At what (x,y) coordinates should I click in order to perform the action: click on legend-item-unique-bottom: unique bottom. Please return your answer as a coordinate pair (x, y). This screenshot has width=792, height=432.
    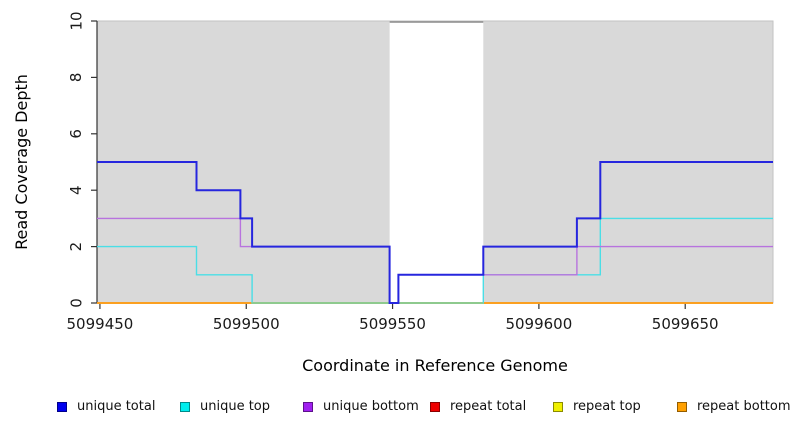
    Looking at the image, I should click on (361, 407).